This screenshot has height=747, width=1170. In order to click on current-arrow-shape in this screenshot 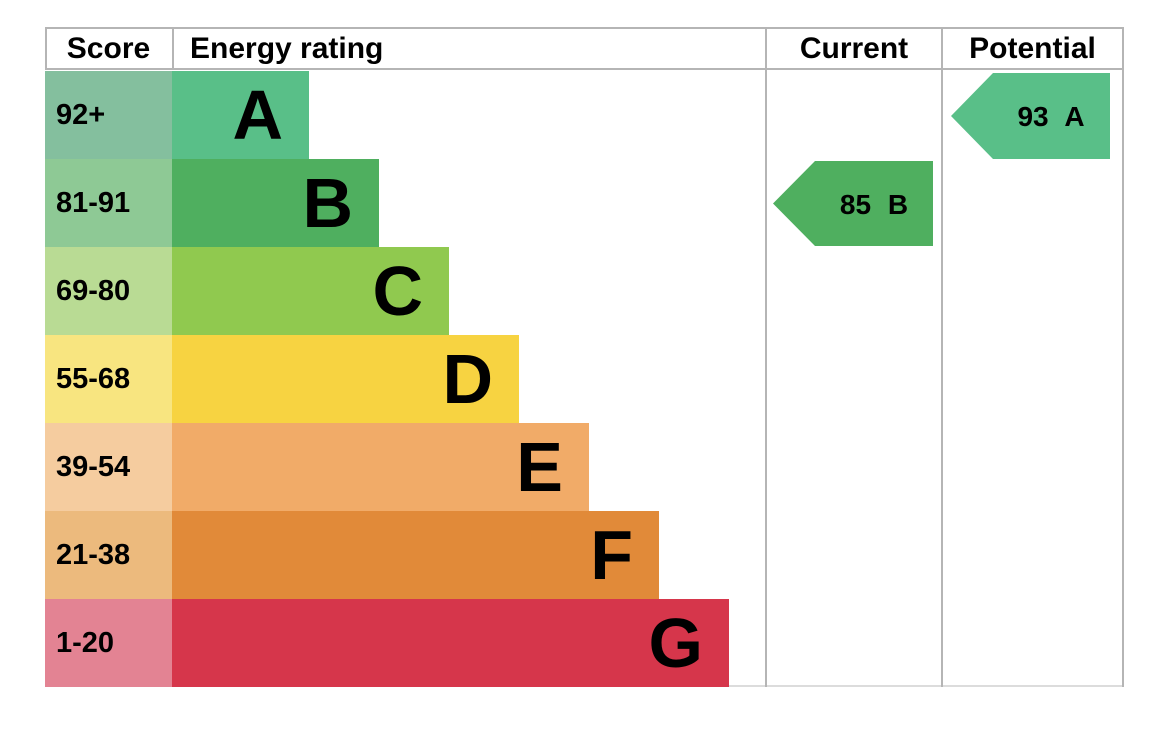, I will do `click(853, 203)`.